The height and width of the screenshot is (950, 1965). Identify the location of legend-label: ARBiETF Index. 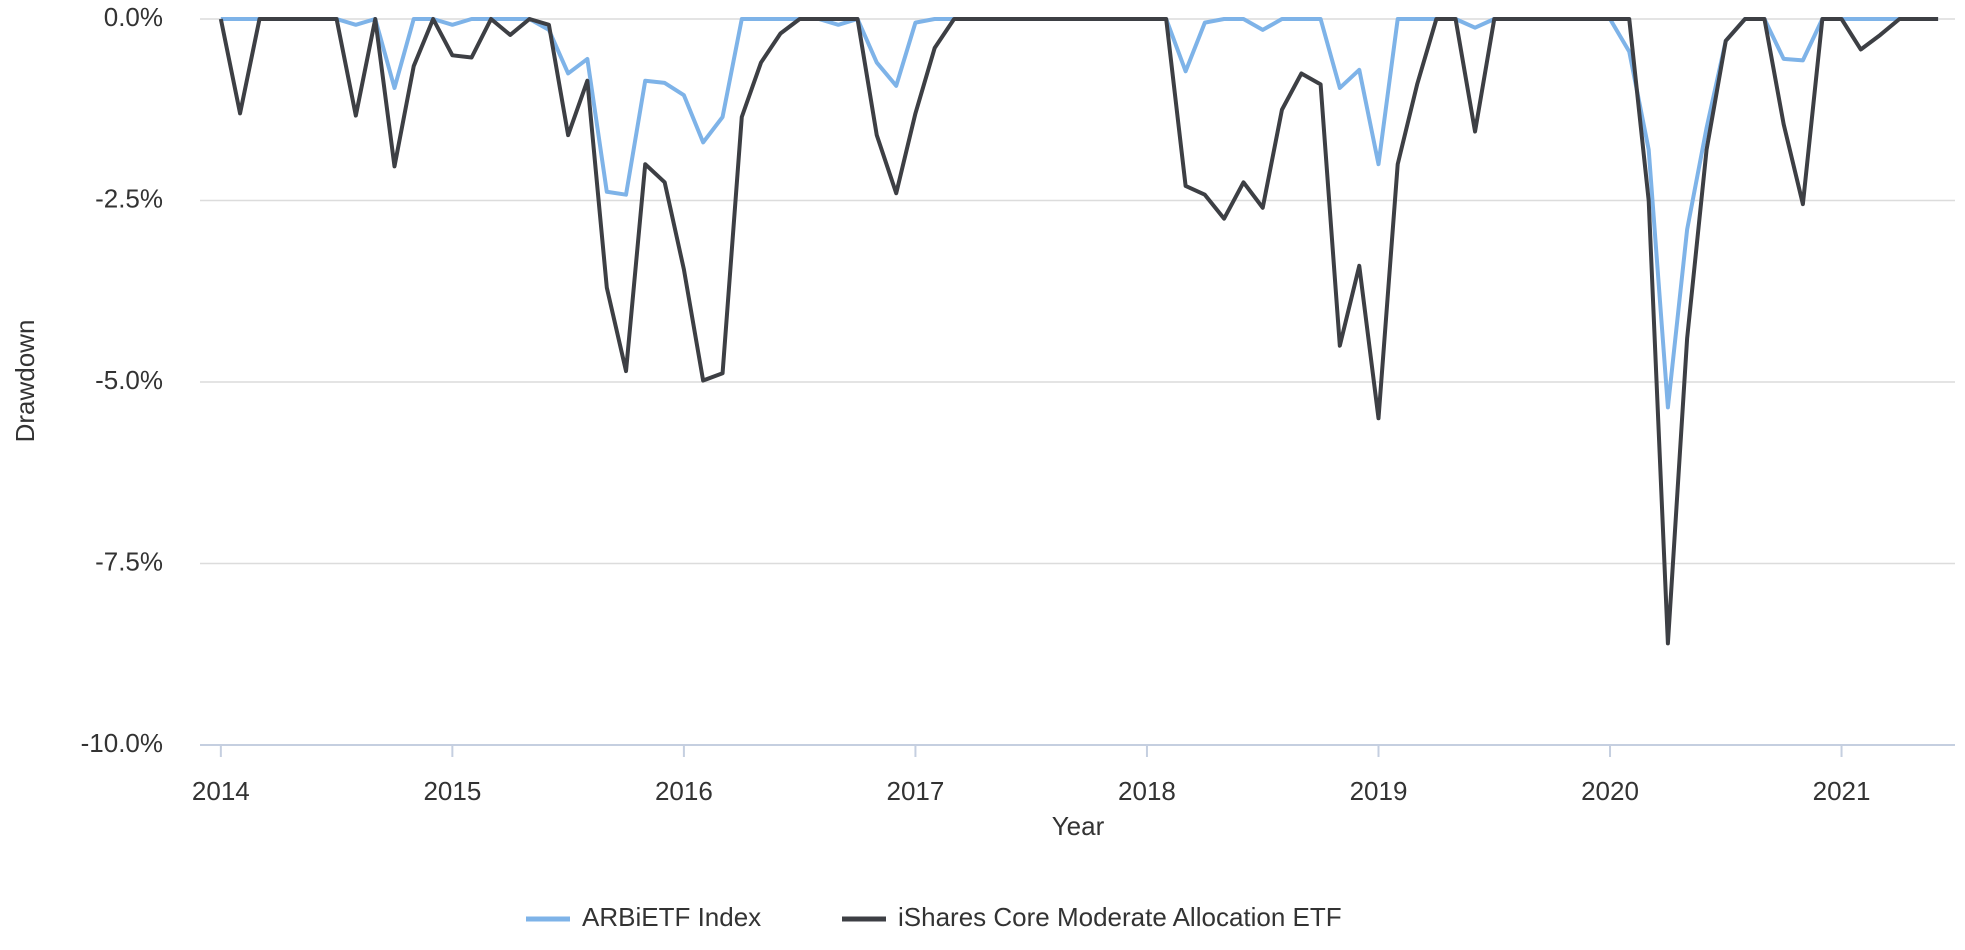
(671, 917).